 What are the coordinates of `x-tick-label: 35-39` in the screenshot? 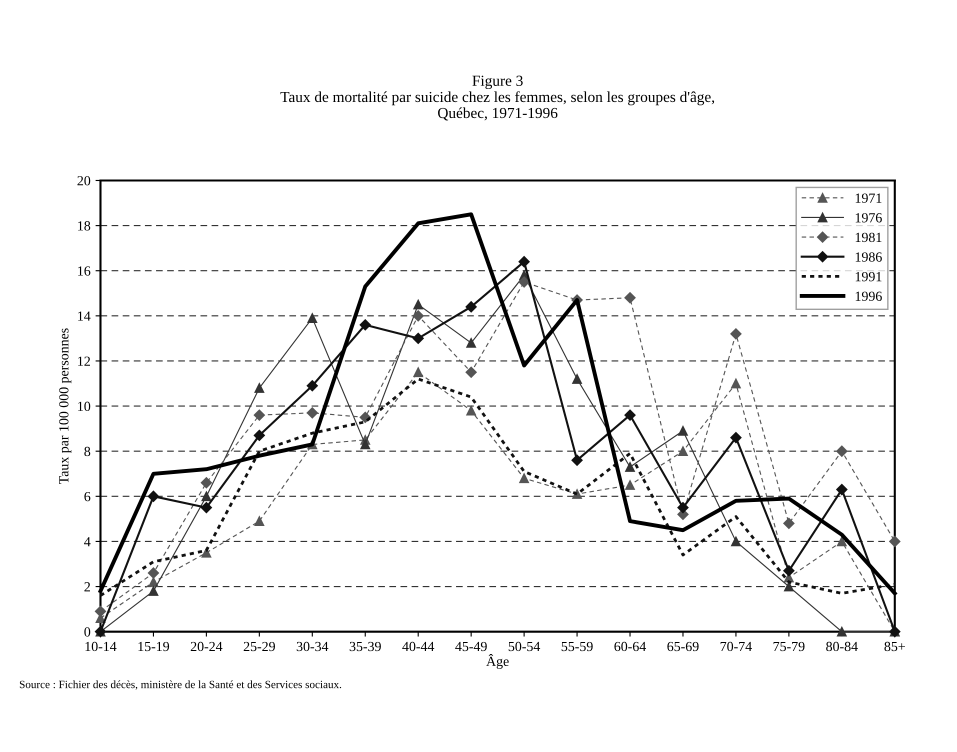 It's located at (365, 647).